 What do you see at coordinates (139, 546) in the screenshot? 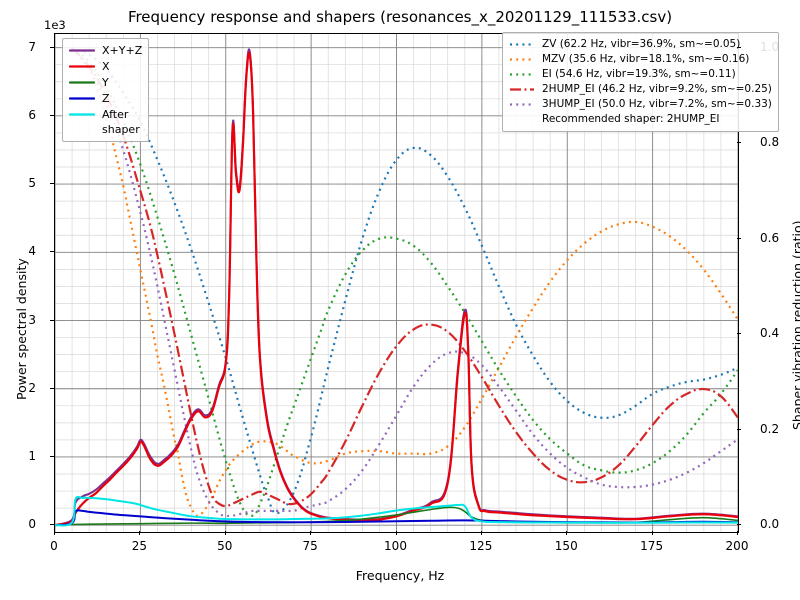
I see `x-tick-label: 25` at bounding box center [139, 546].